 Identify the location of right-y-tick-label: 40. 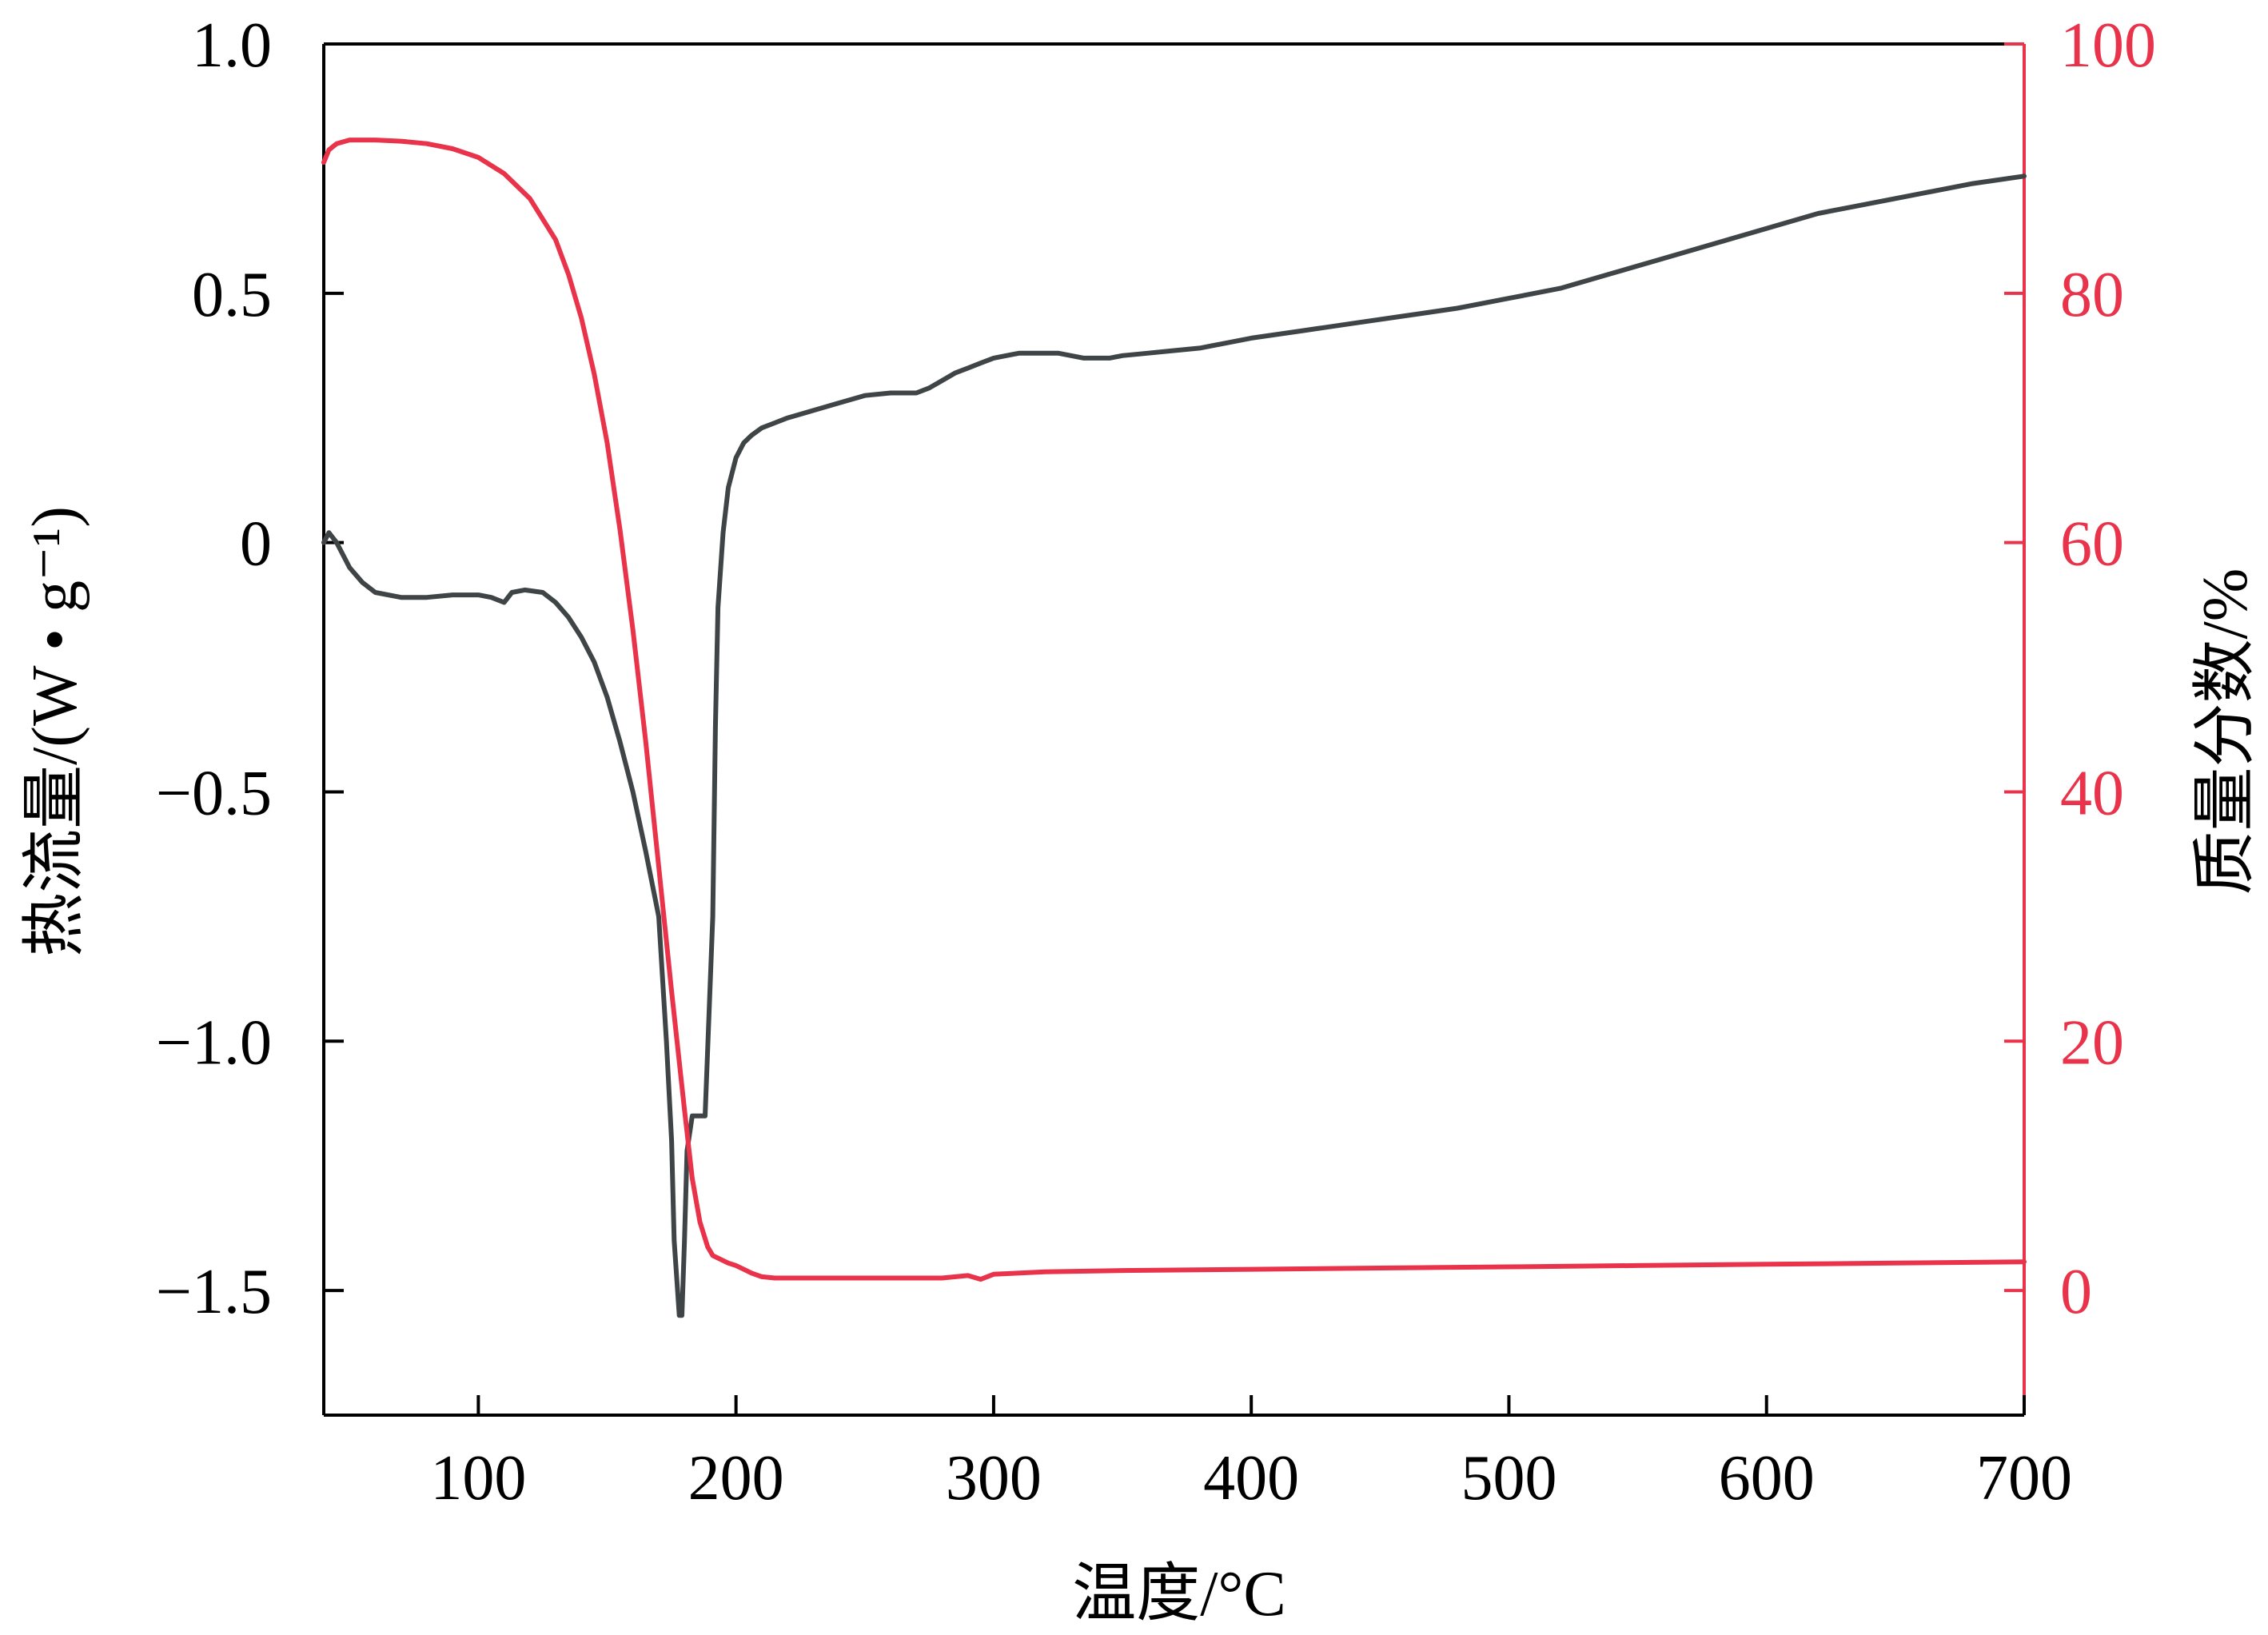
(2092, 793).